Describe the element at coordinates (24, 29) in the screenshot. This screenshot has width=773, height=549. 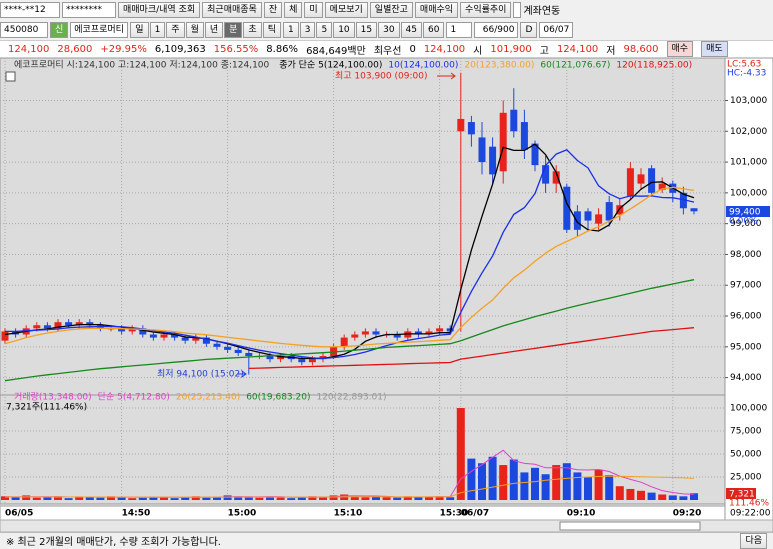
I see `code-input: 450080` at that location.